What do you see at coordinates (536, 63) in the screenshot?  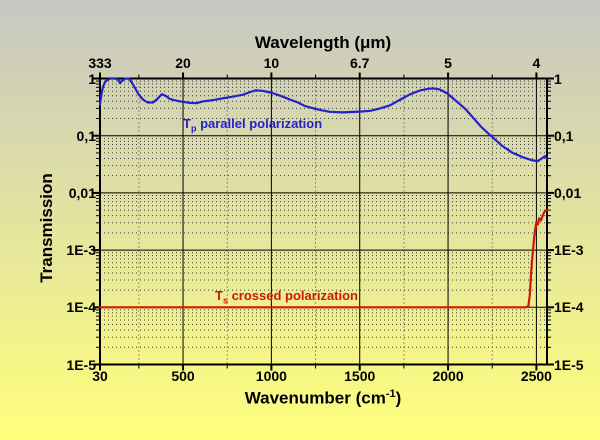 I see `top-axis-tick-label: 4` at bounding box center [536, 63].